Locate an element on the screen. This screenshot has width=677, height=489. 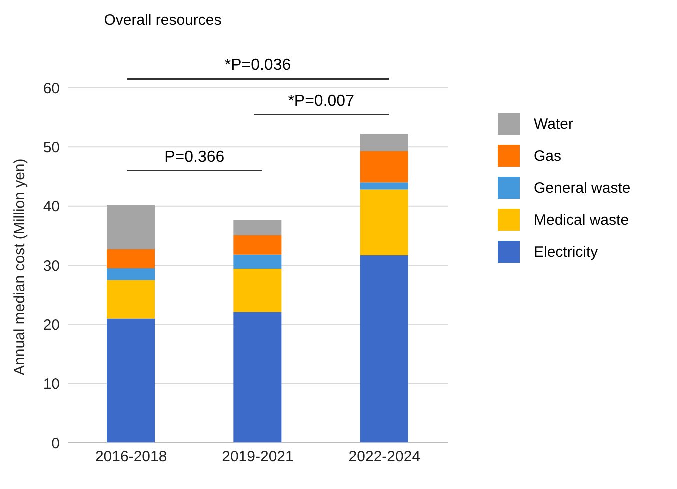
legend-label: Water is located at coordinates (554, 124).